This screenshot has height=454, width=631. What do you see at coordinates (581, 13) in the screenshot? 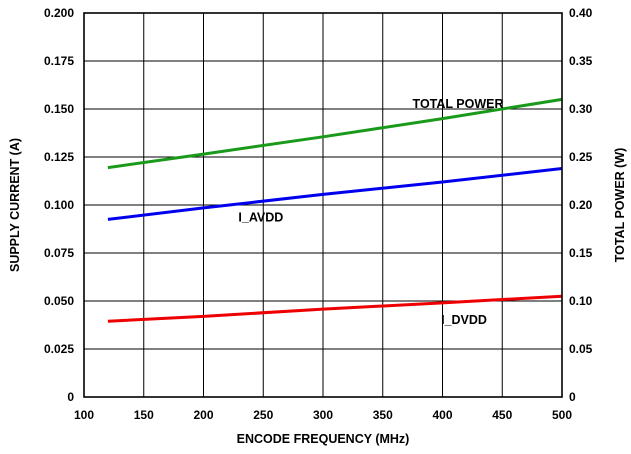
I see `y-right-tick-label: 0.40` at bounding box center [581, 13].